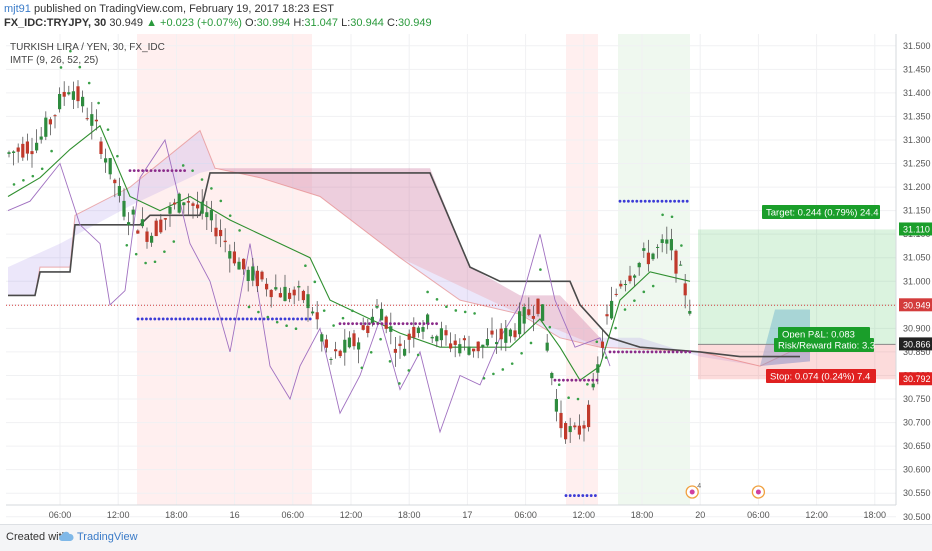 The image size is (932, 551). What do you see at coordinates (917, 281) in the screenshot?
I see `price-tick-label: 31.000` at bounding box center [917, 281].